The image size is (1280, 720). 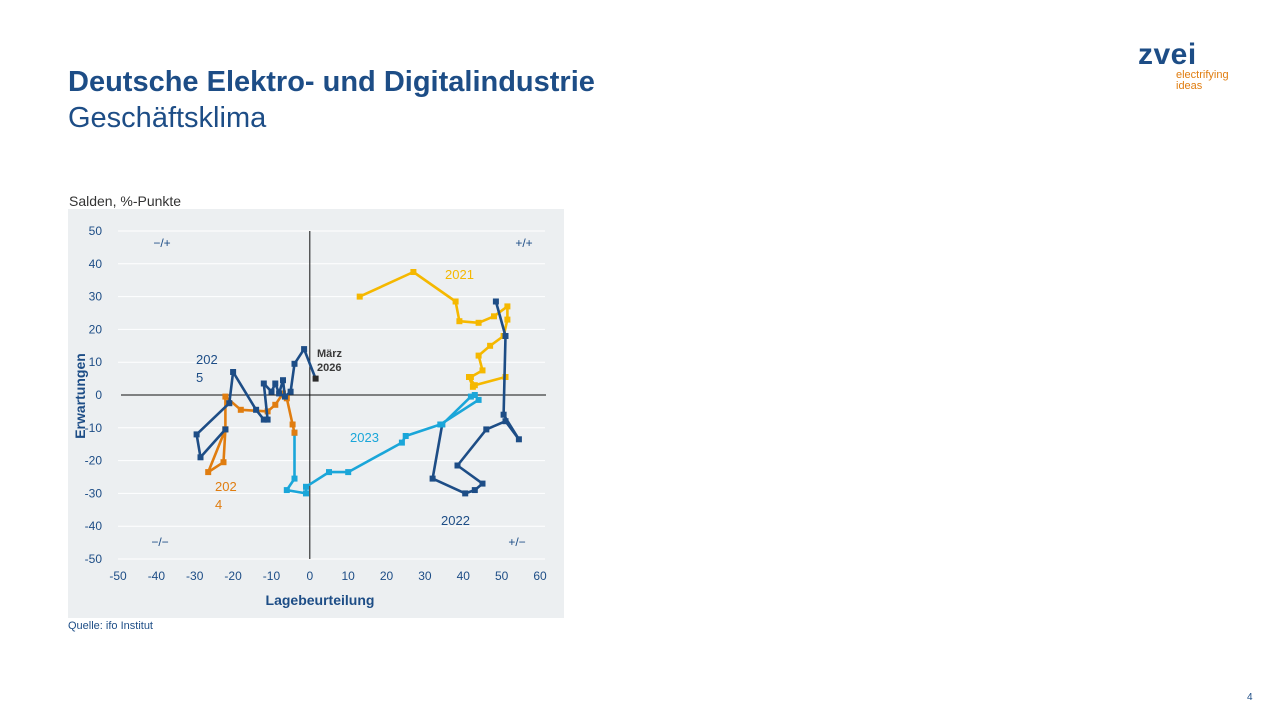 I want to click on last-point-label-month: März, so click(x=330, y=354).